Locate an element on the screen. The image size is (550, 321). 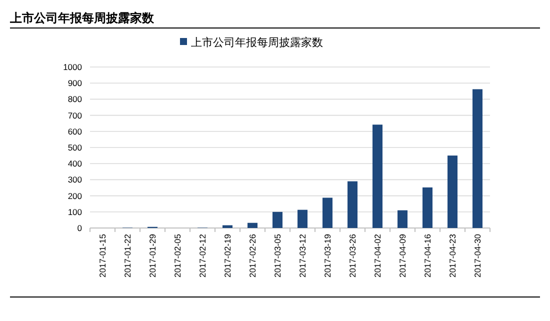
x-tick-label: 2017-02-19 is located at coordinates (227, 256).